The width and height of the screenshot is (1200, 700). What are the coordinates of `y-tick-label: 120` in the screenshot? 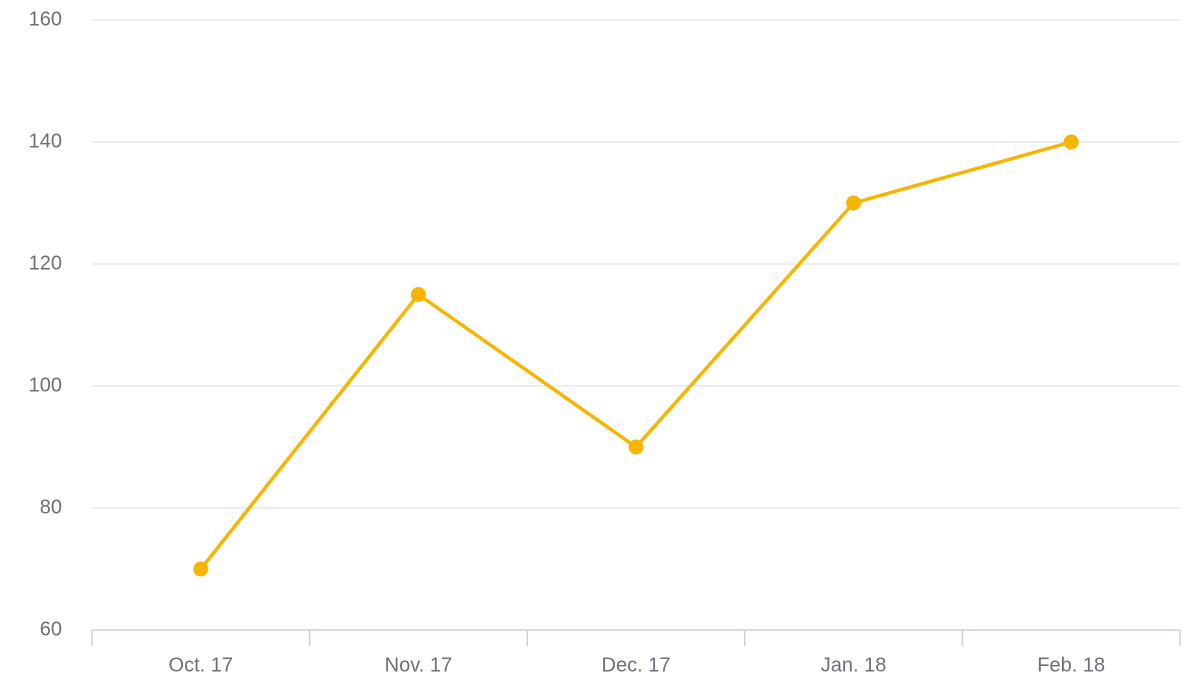 It's located at (45, 263).